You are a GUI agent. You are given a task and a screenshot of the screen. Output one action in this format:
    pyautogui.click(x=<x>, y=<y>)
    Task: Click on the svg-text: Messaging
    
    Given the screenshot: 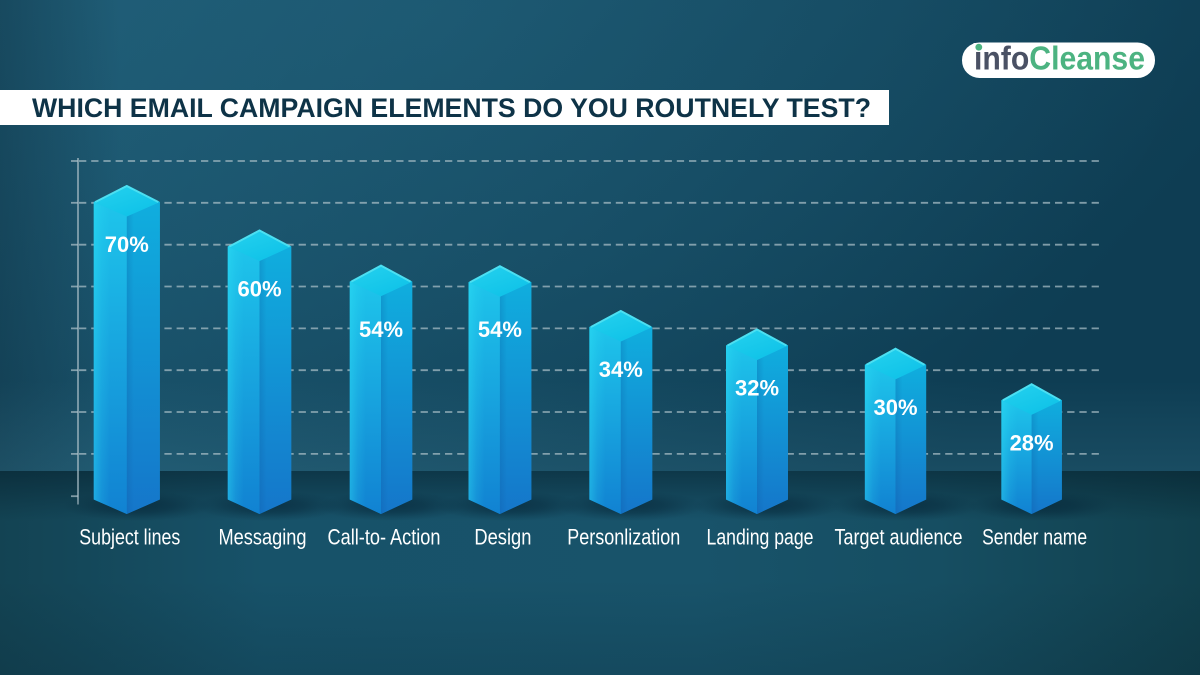 What is the action you would take?
    pyautogui.click(x=263, y=537)
    